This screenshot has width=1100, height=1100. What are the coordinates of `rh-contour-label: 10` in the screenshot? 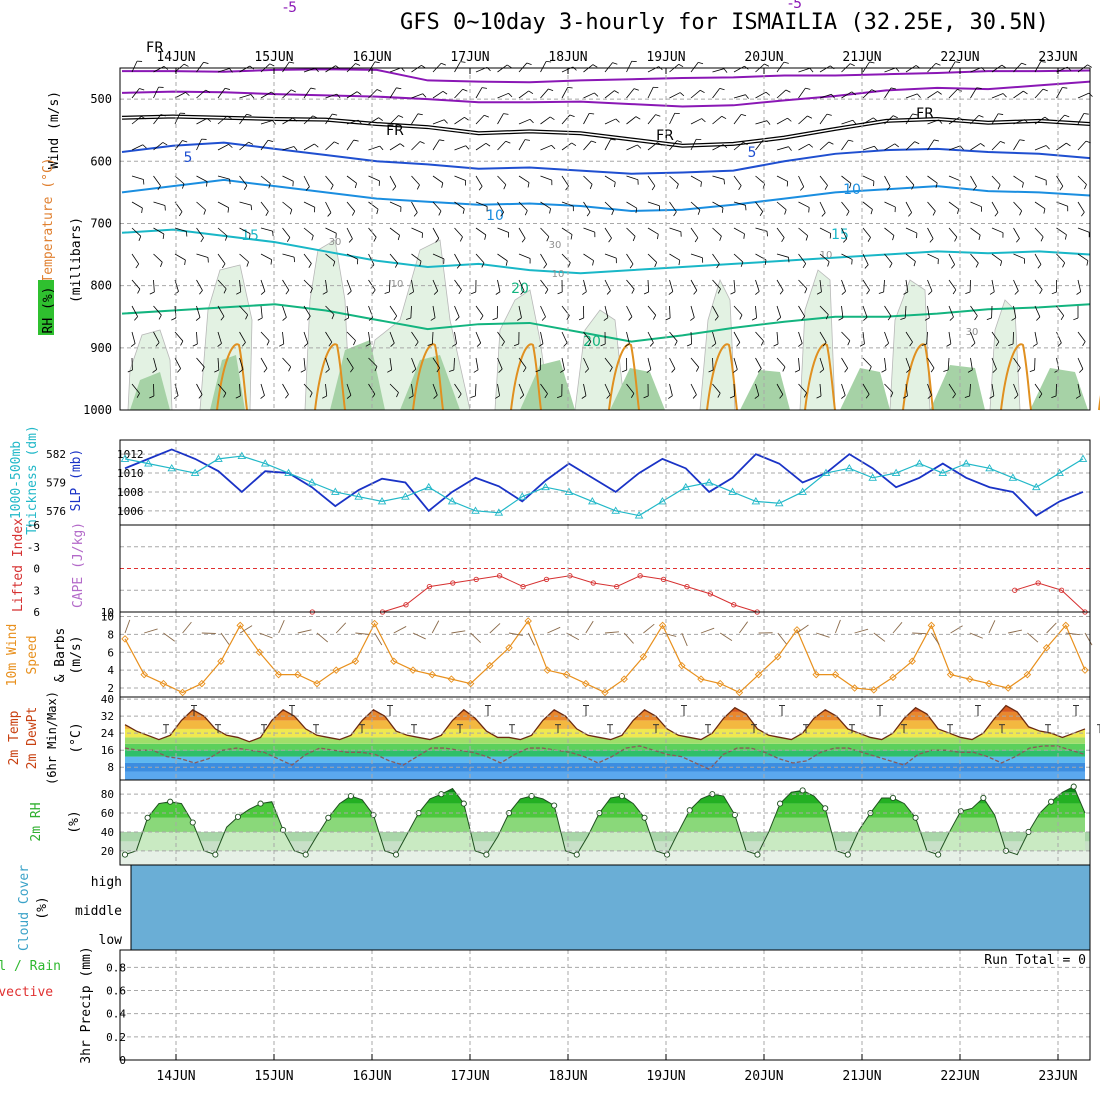 It's located at (826, 255).